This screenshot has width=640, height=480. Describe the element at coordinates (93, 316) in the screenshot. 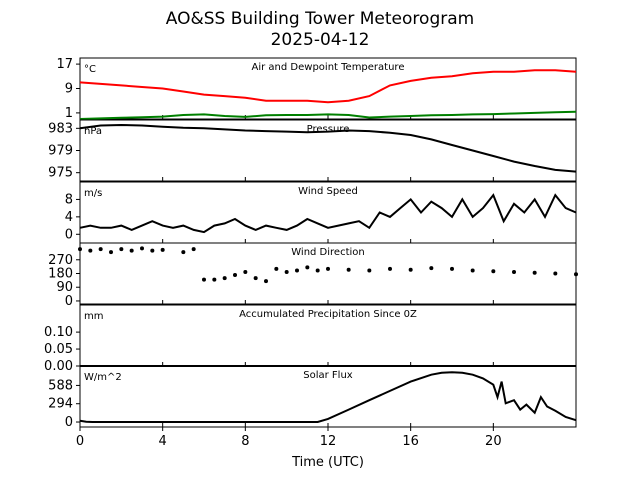

I see `panel-unit-label: mm` at that location.